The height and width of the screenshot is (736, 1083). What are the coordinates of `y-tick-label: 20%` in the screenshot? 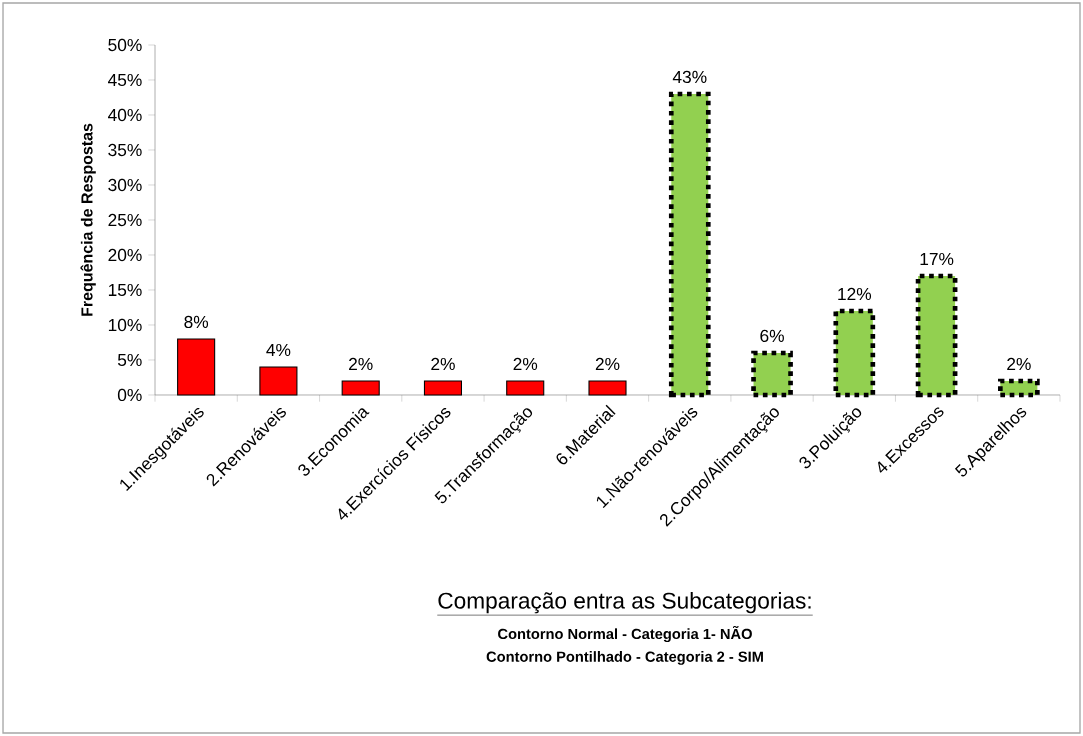 It's located at (125, 255).